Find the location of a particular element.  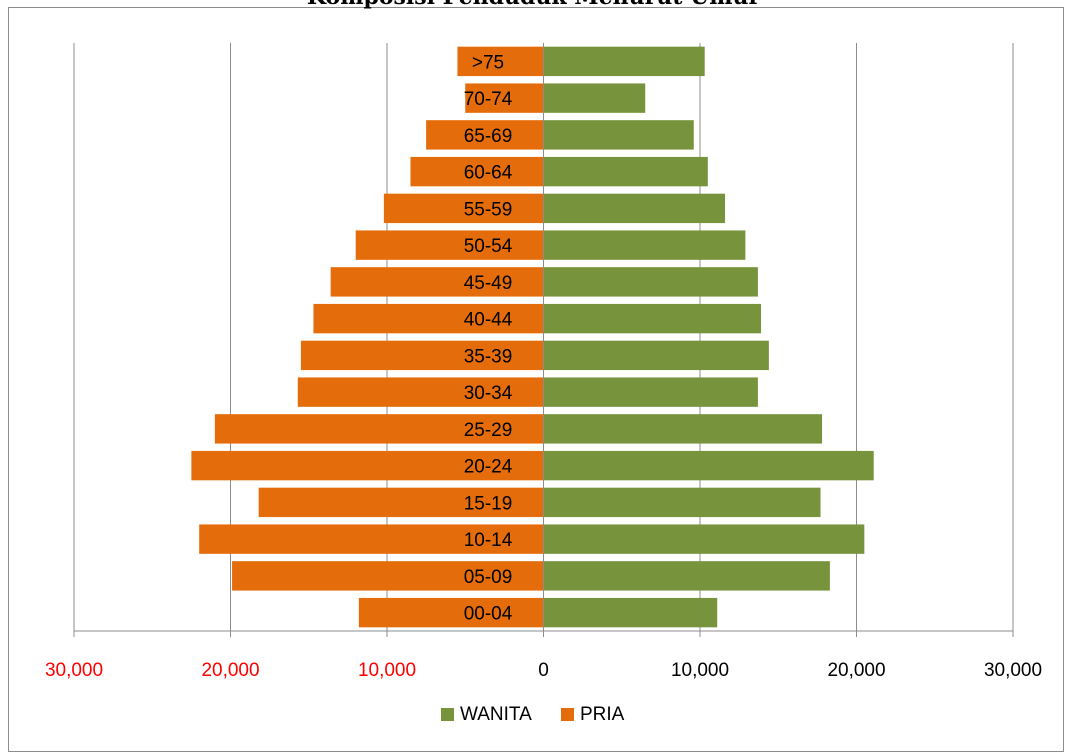

category-label-2: 10-14 is located at coordinates (488, 540).